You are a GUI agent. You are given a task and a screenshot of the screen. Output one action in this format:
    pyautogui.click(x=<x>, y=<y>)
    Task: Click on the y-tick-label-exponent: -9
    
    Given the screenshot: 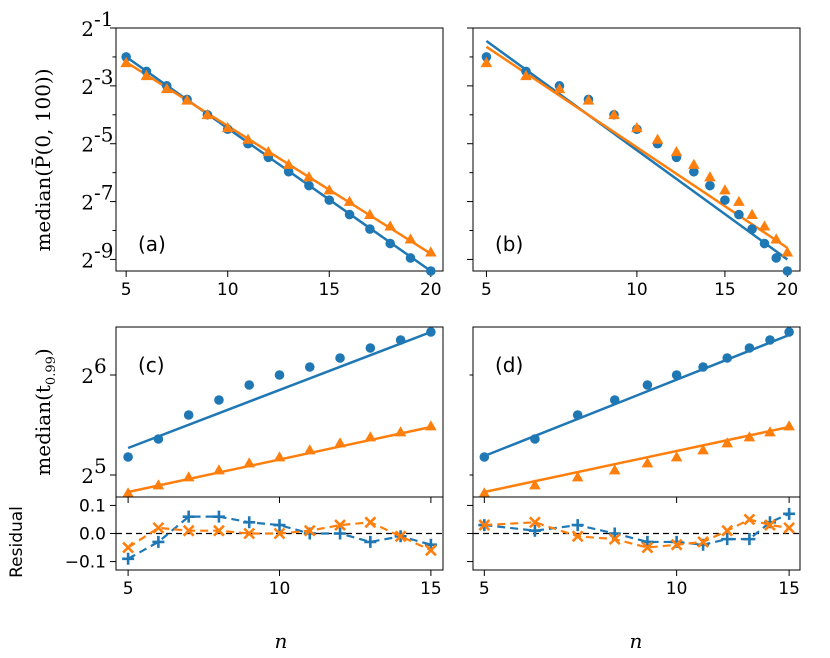 What is the action you would take?
    pyautogui.click(x=103, y=250)
    